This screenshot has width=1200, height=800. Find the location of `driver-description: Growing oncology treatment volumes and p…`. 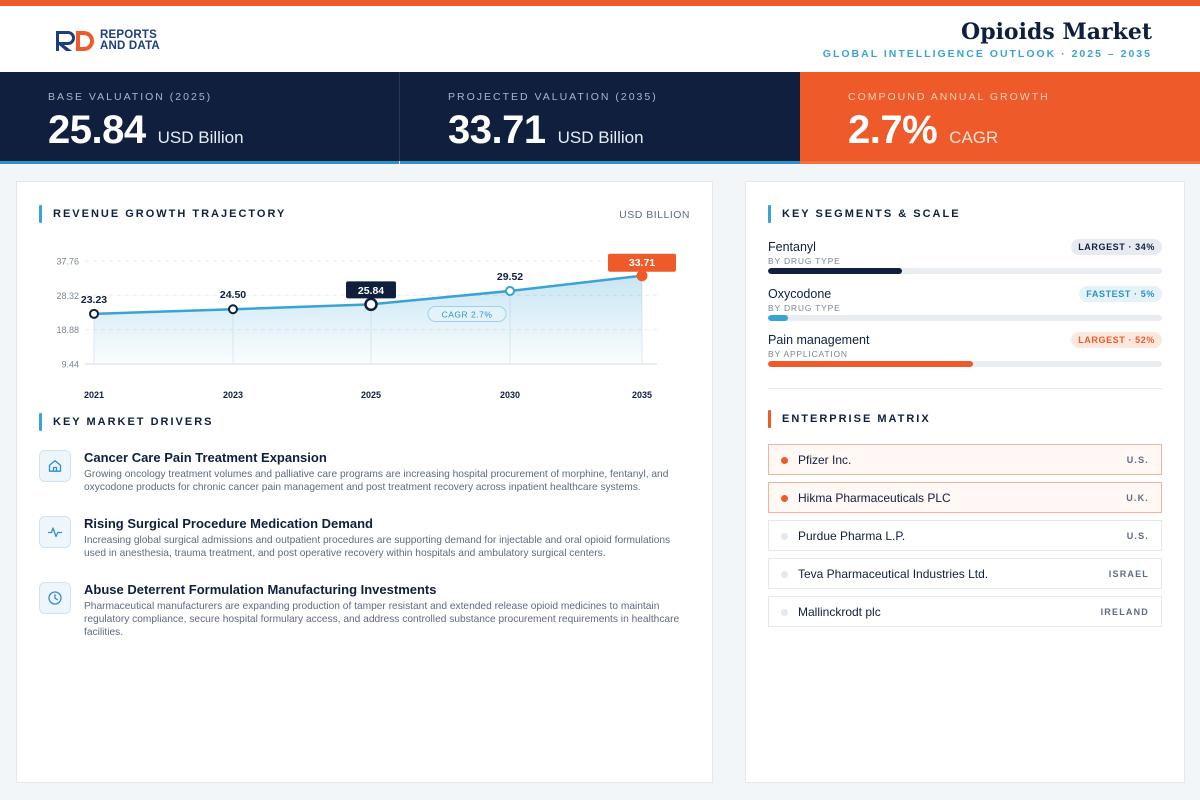

driver-description: Growing oncology treatment volumes and p… is located at coordinates (376, 481).